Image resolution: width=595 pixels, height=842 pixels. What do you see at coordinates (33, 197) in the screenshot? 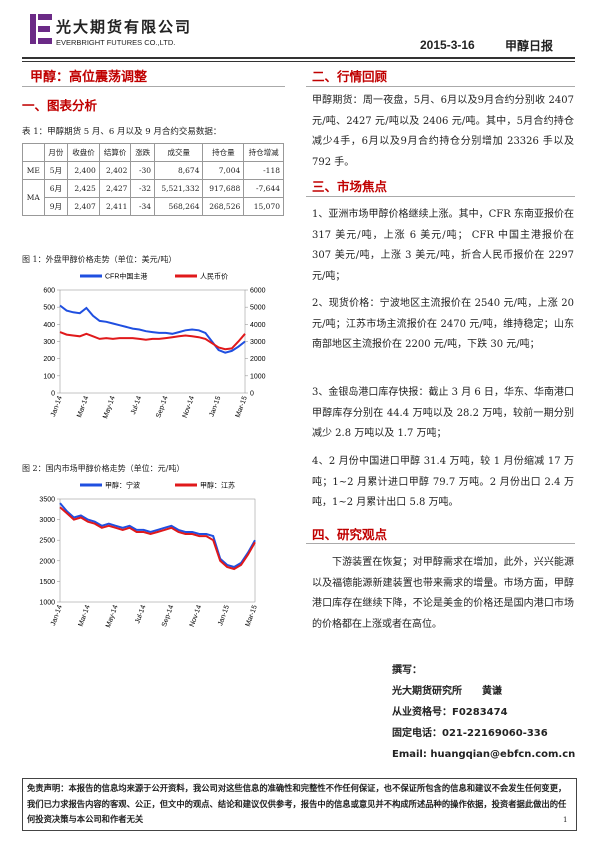
I see `table-group-cell: MA` at bounding box center [33, 197].